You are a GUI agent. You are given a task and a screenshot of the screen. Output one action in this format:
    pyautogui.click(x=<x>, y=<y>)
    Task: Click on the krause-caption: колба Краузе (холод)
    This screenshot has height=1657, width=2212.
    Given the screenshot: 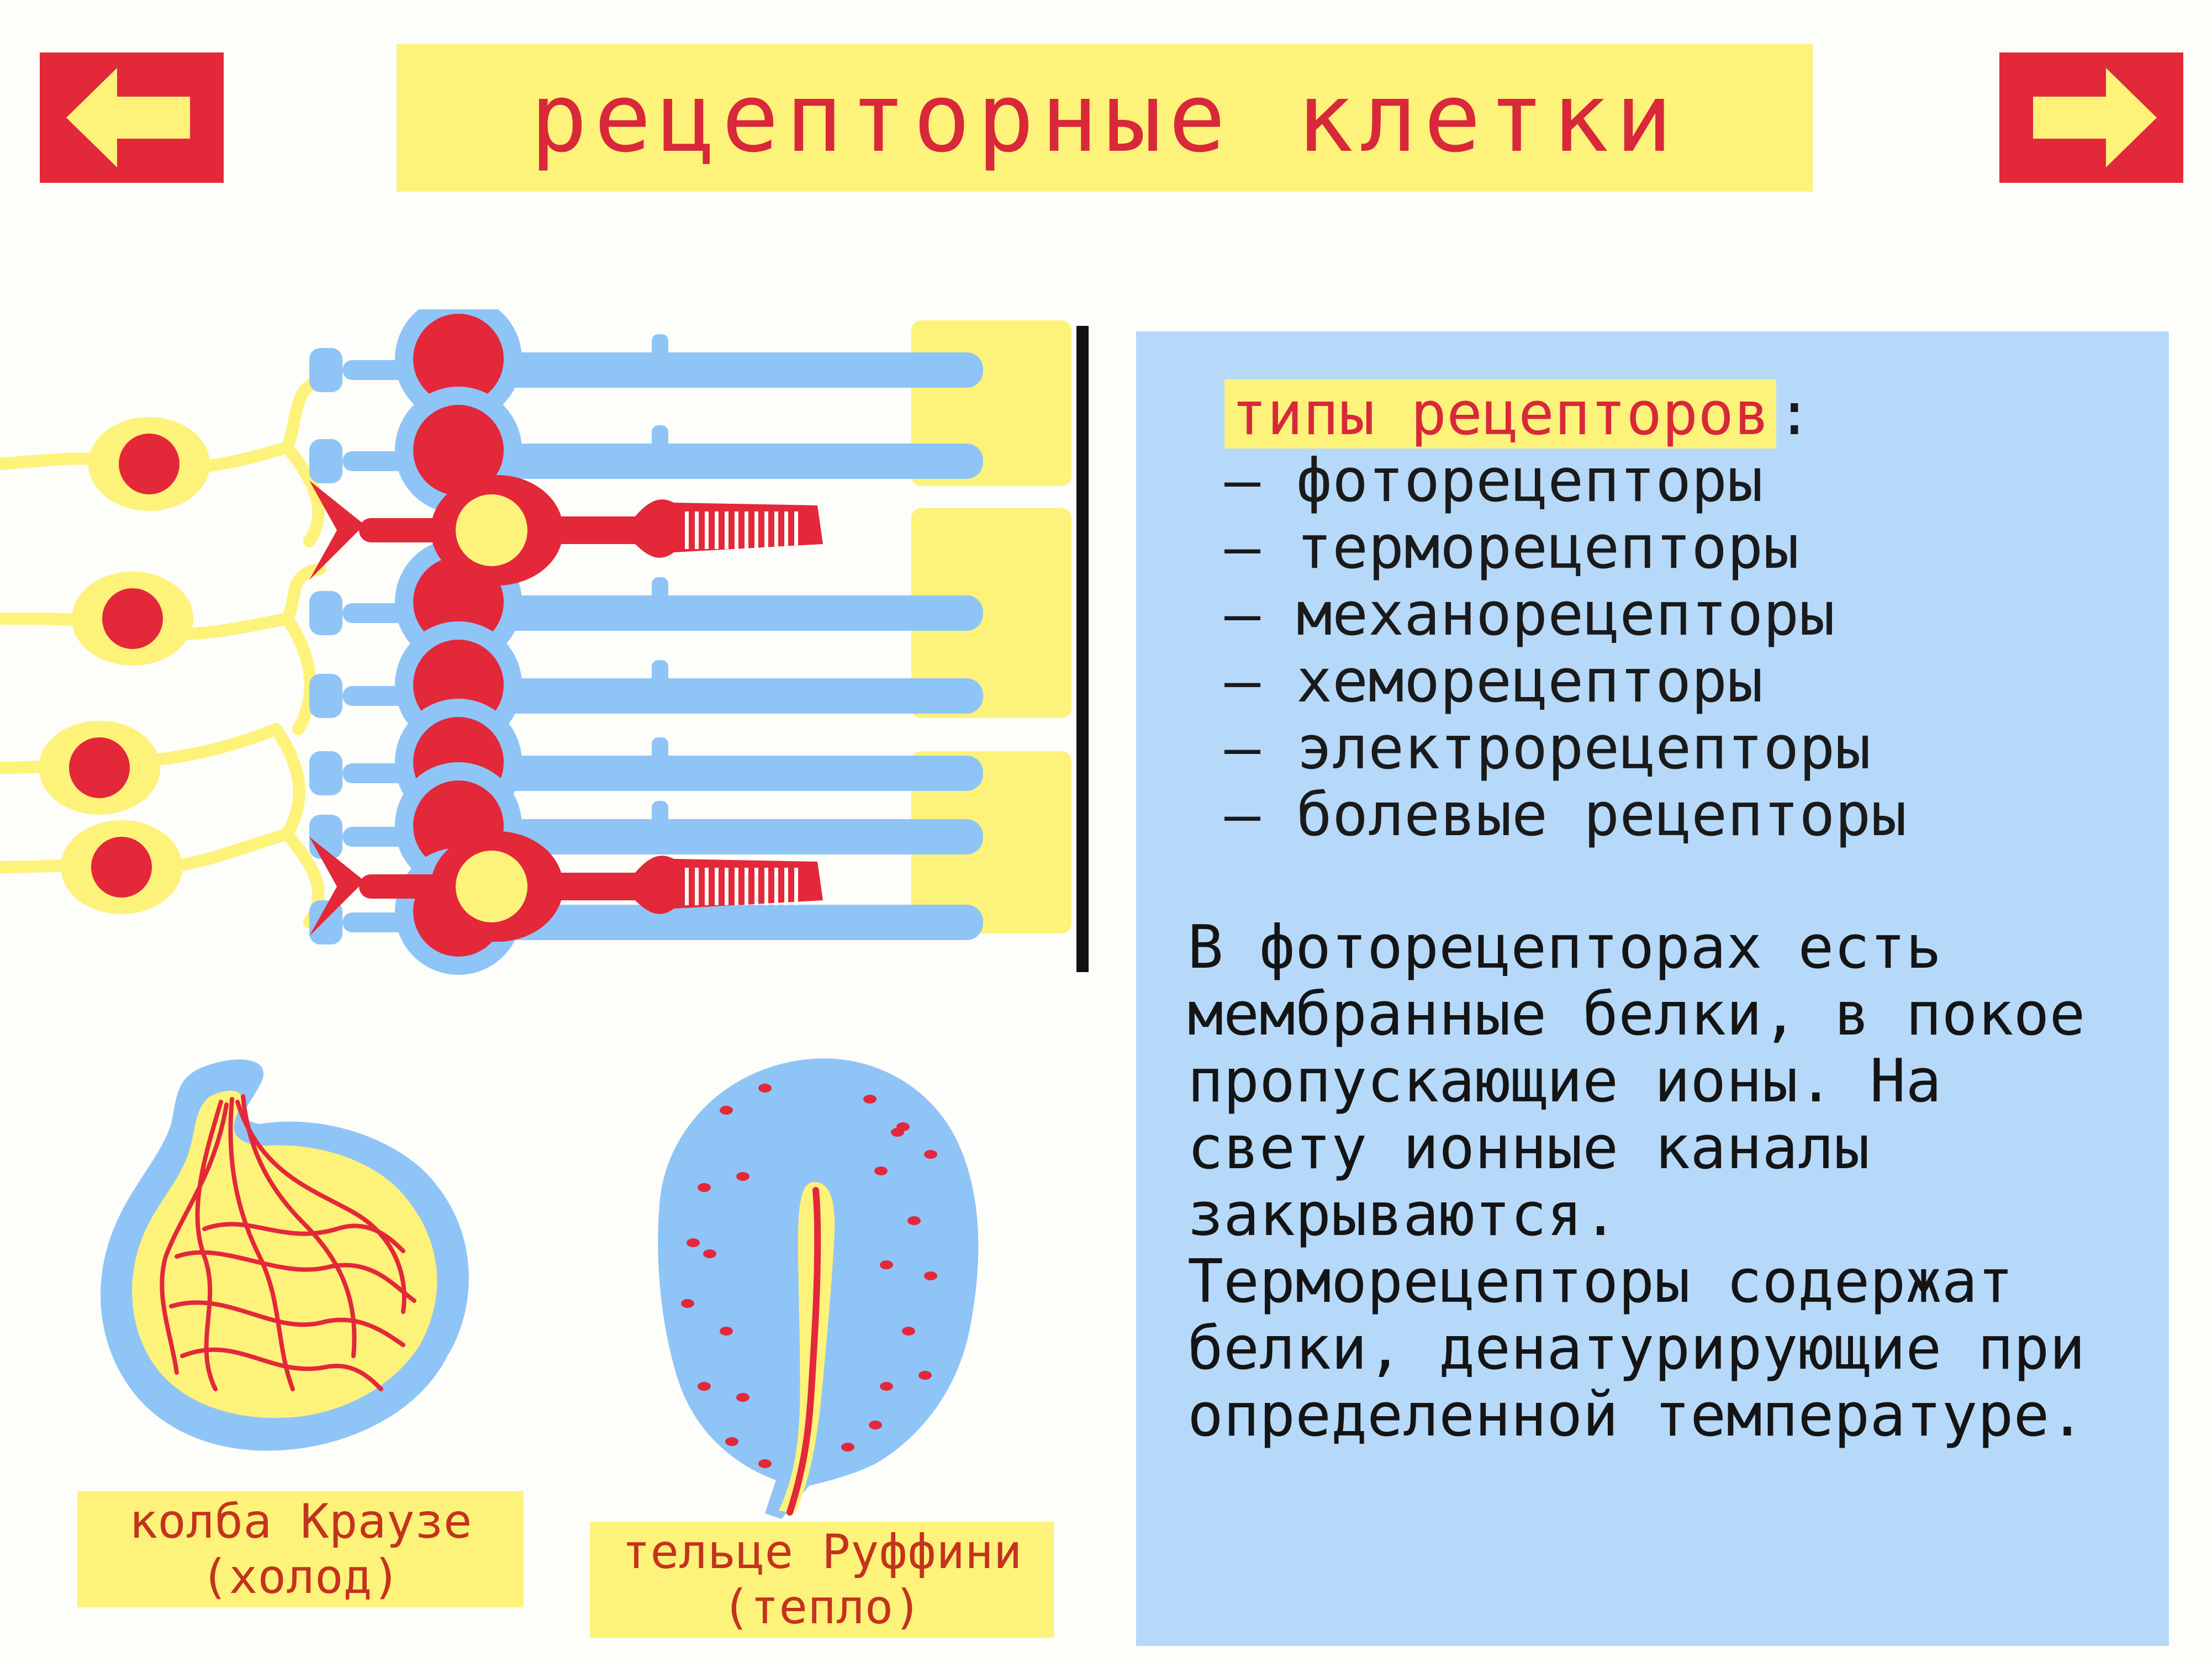 What is the action you would take?
    pyautogui.click(x=300, y=1549)
    